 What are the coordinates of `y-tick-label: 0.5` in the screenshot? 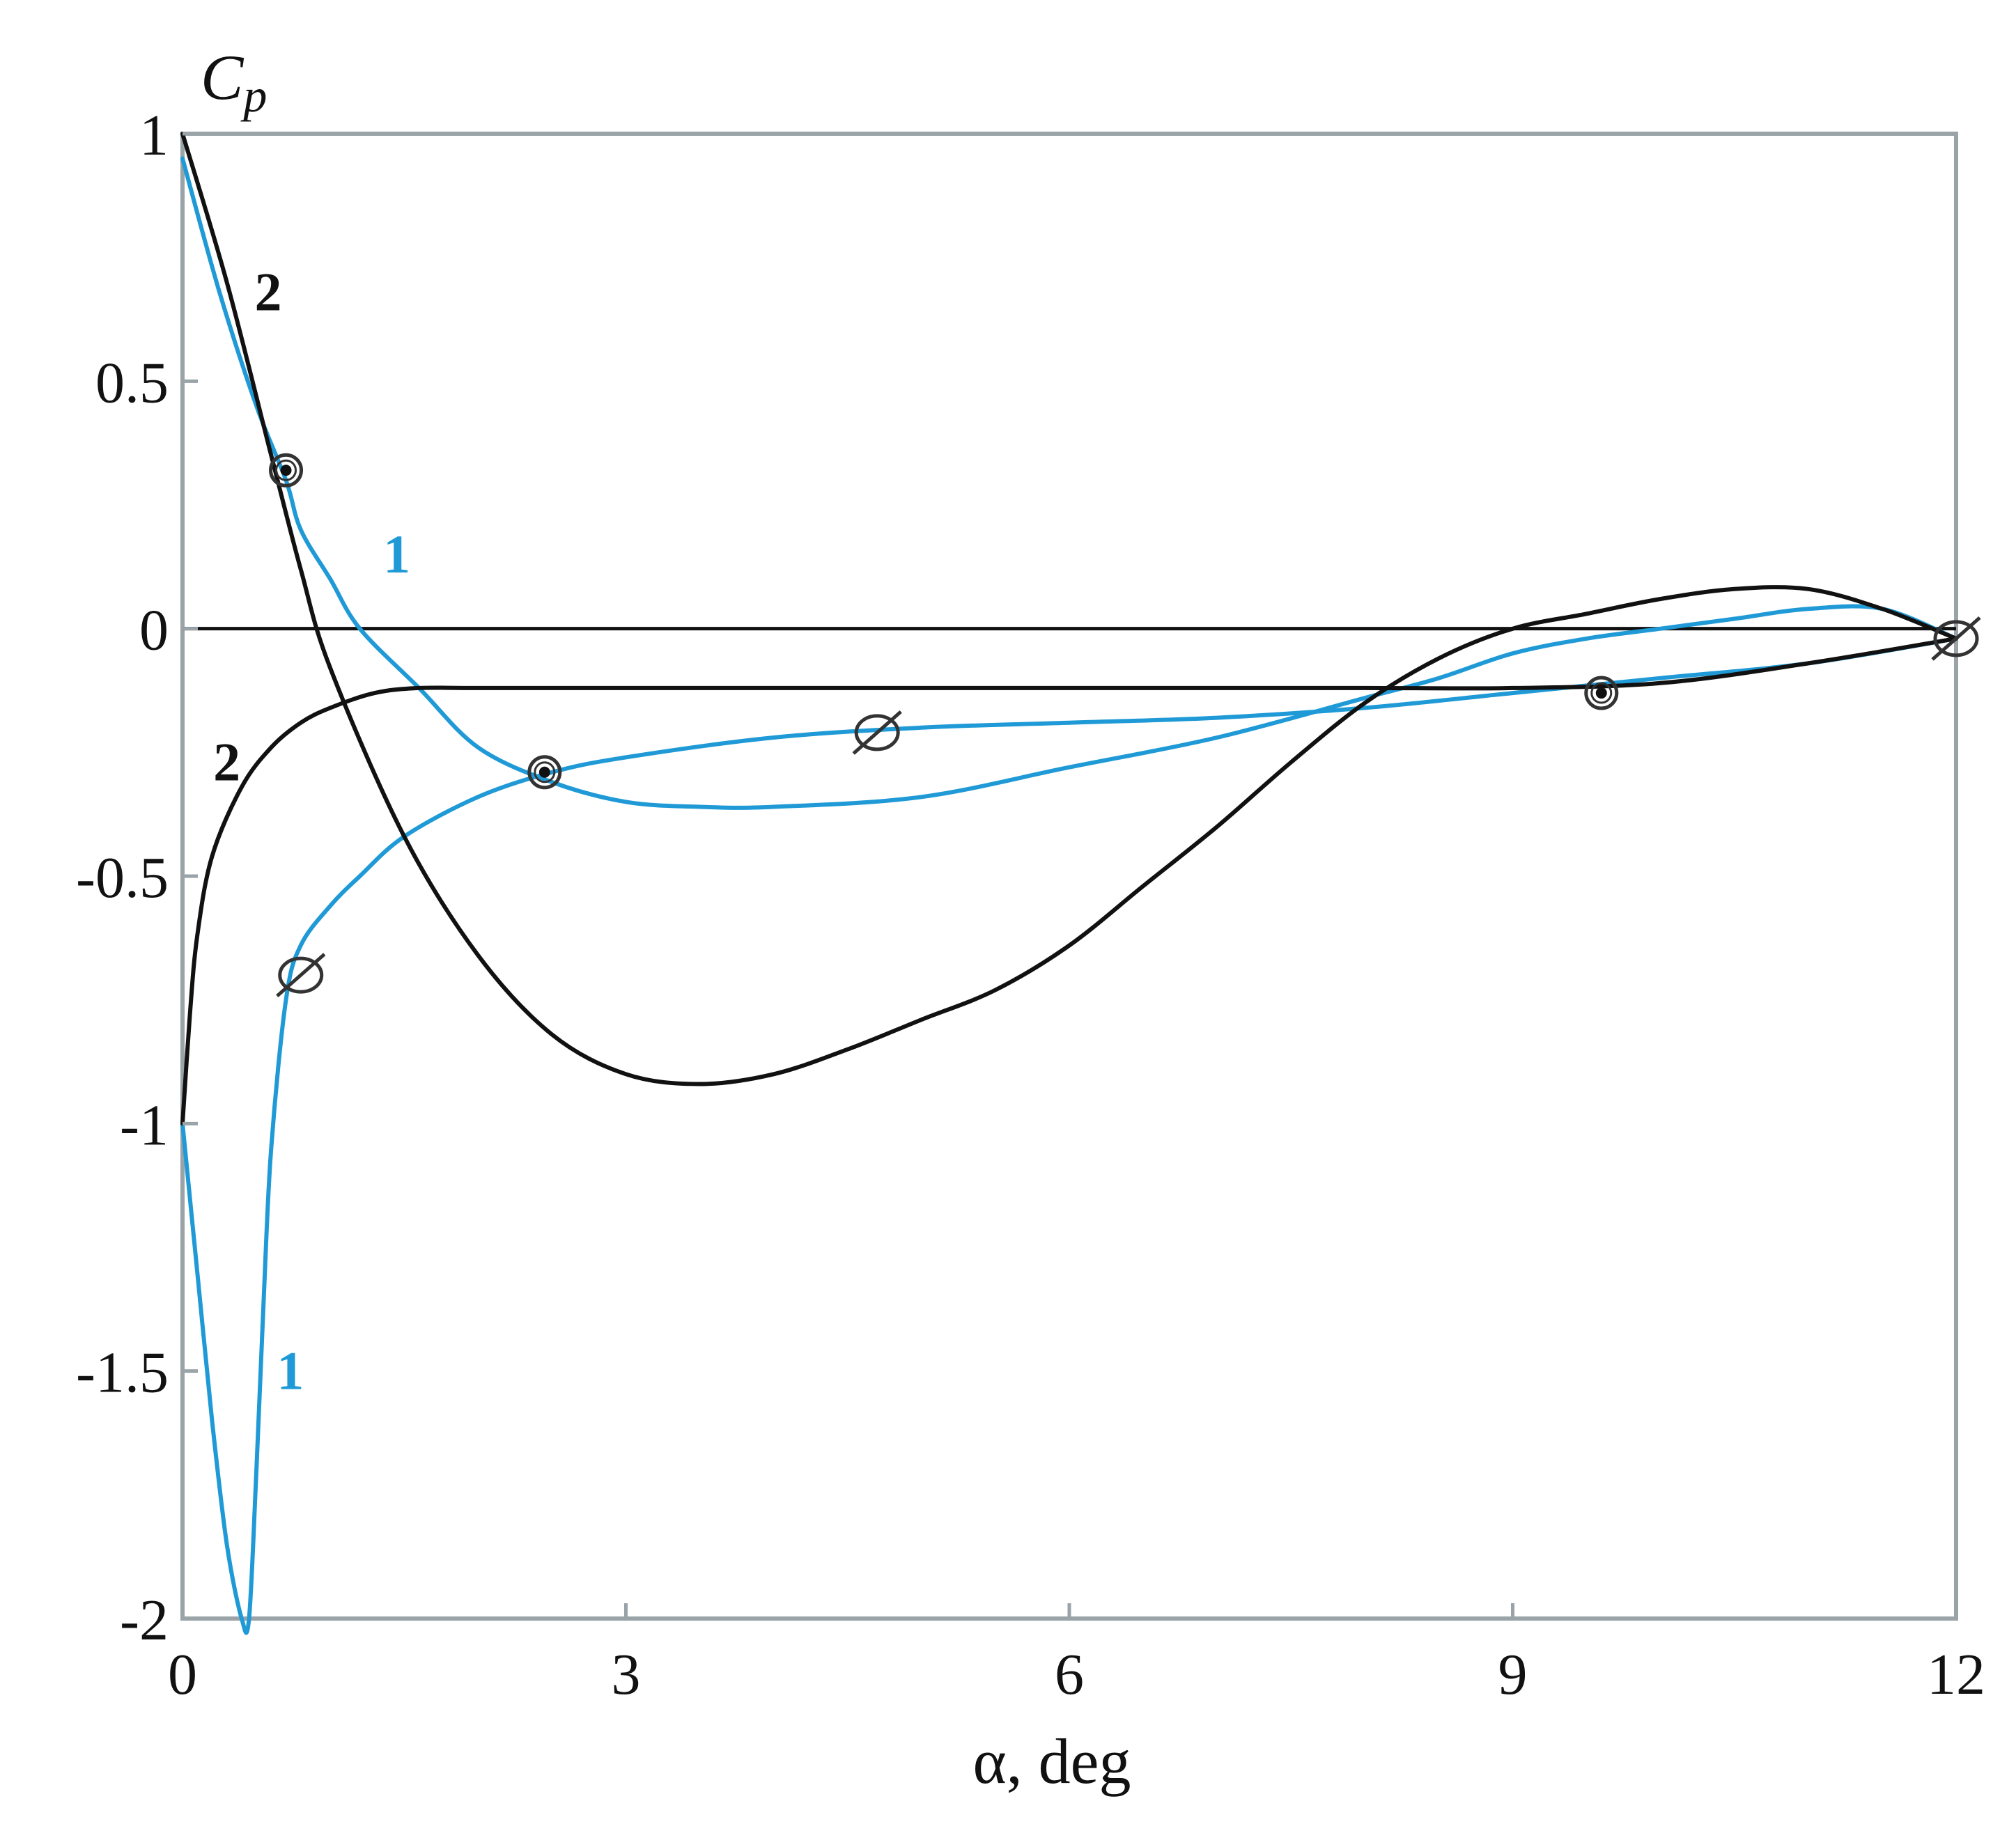 It's located at (132, 382).